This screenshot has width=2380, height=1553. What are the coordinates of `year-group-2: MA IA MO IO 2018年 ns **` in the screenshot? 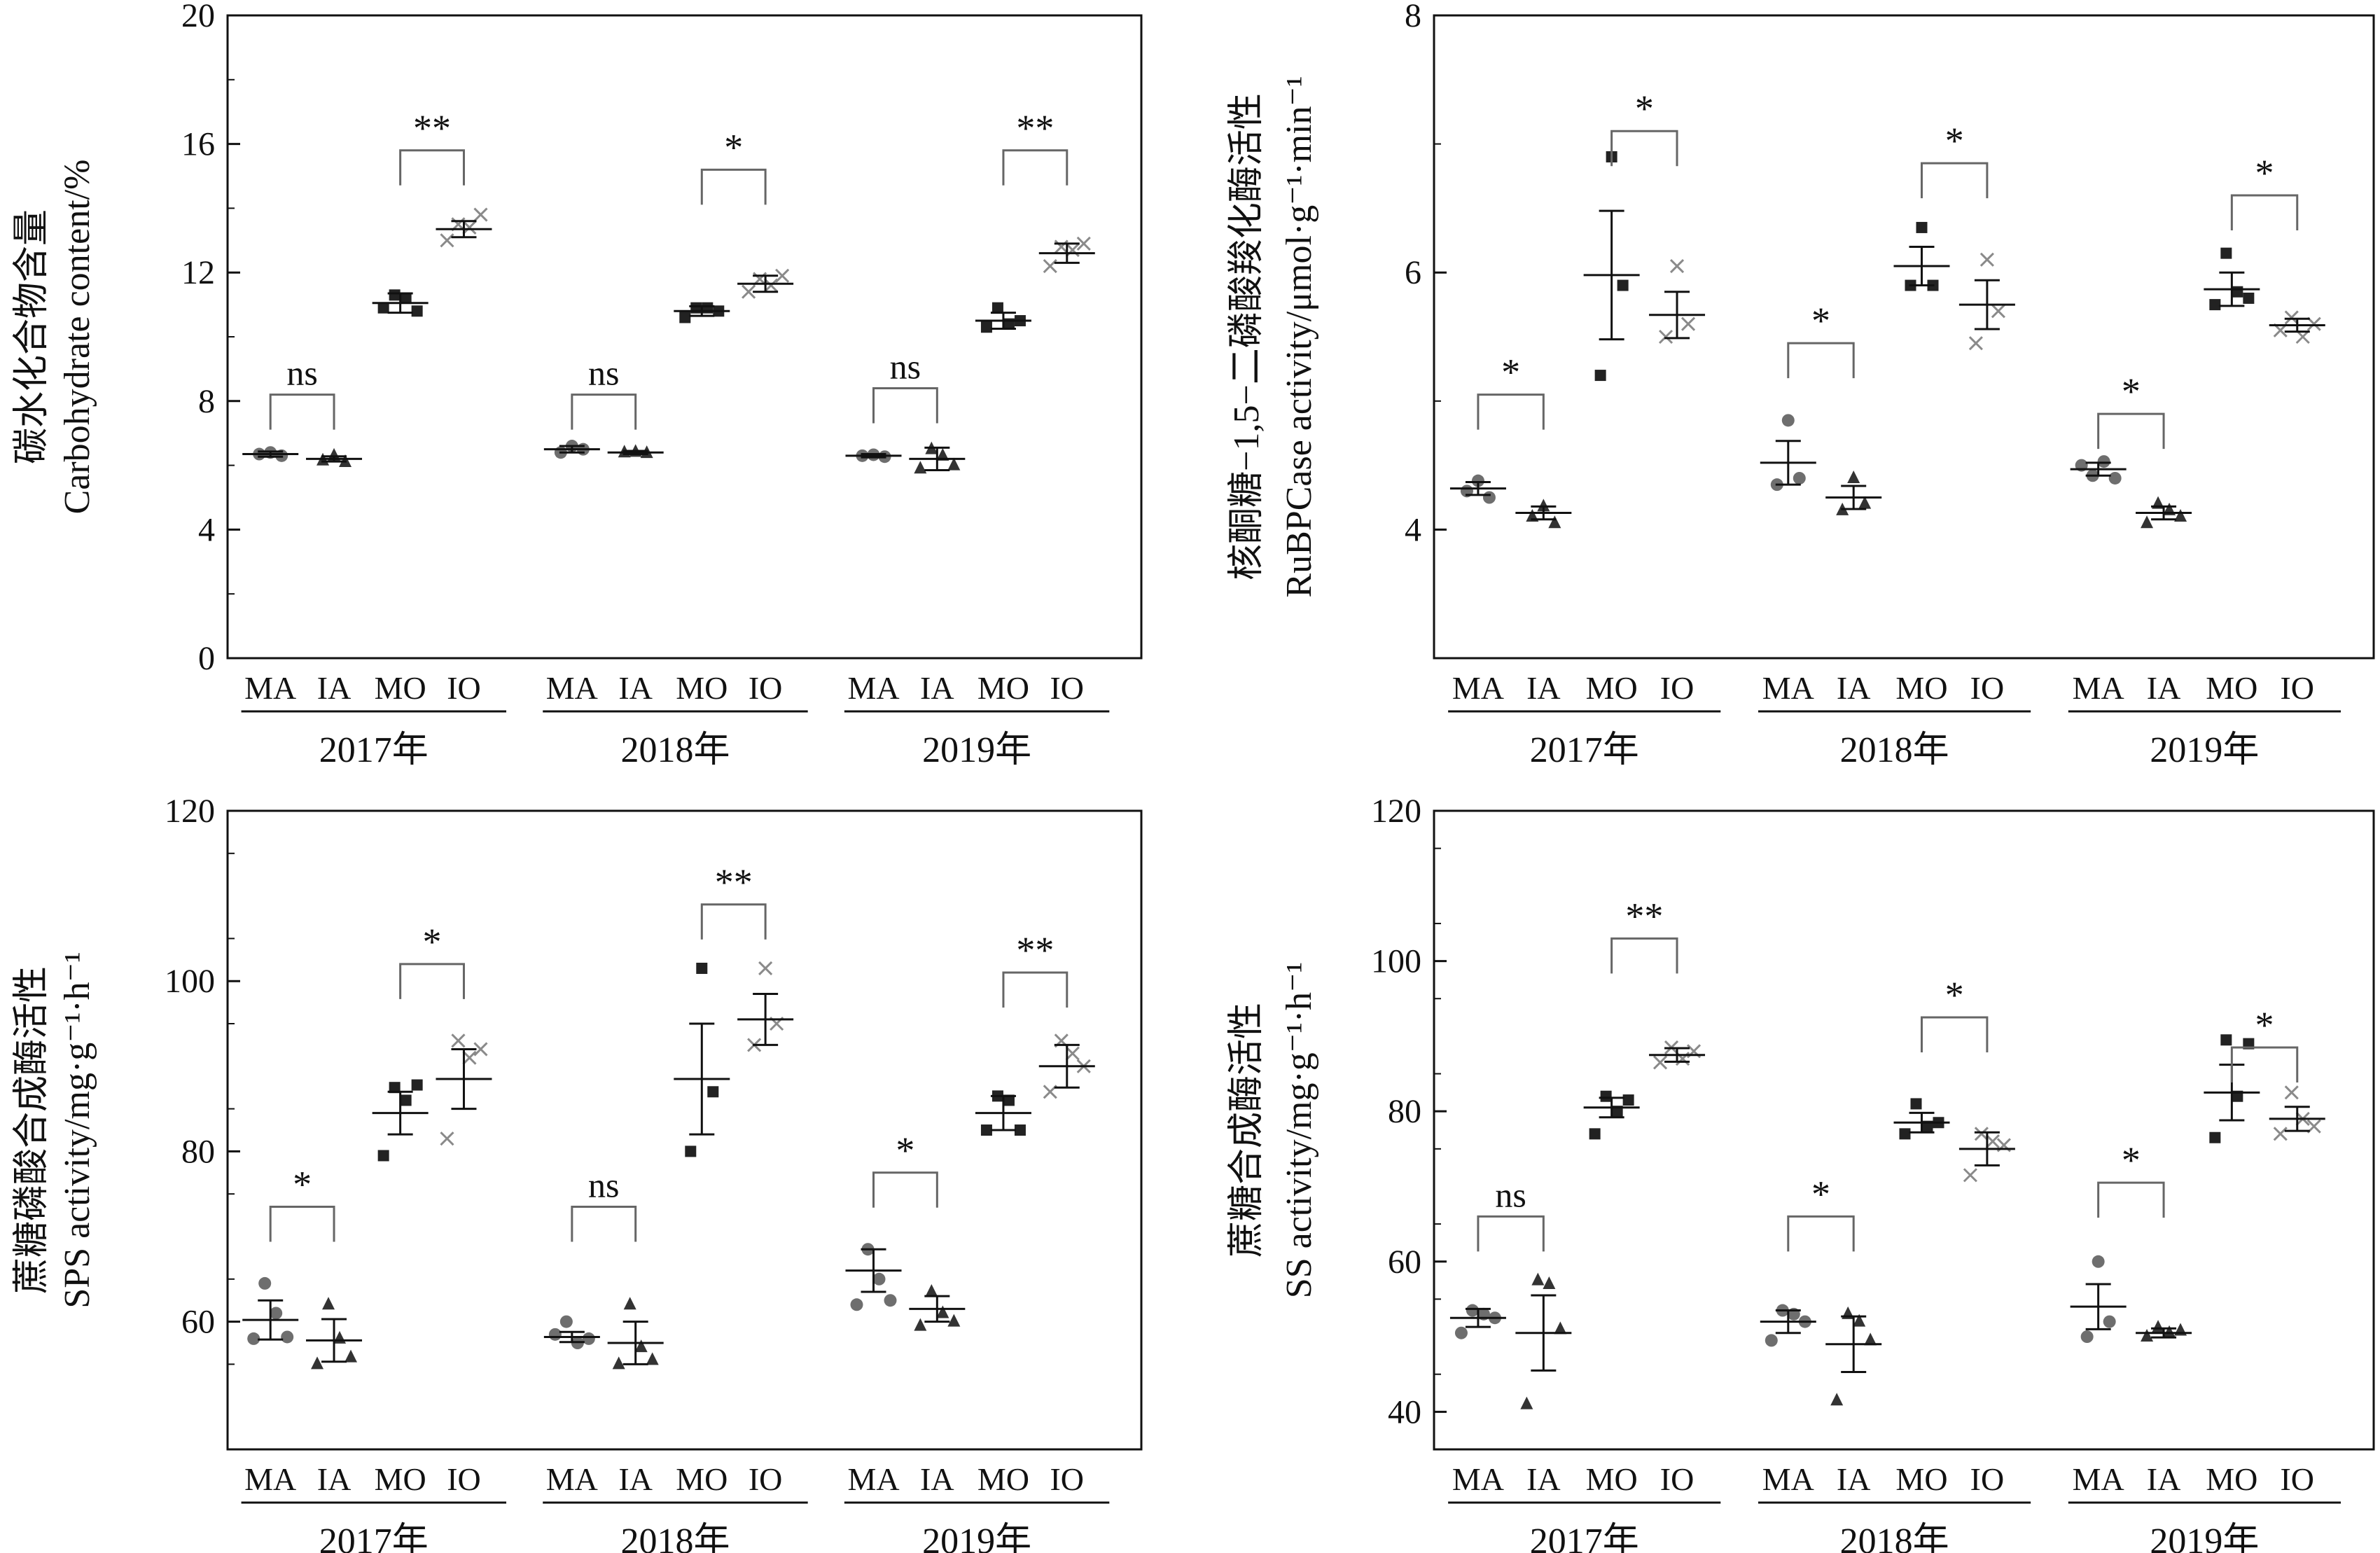 It's located at (675, 1207).